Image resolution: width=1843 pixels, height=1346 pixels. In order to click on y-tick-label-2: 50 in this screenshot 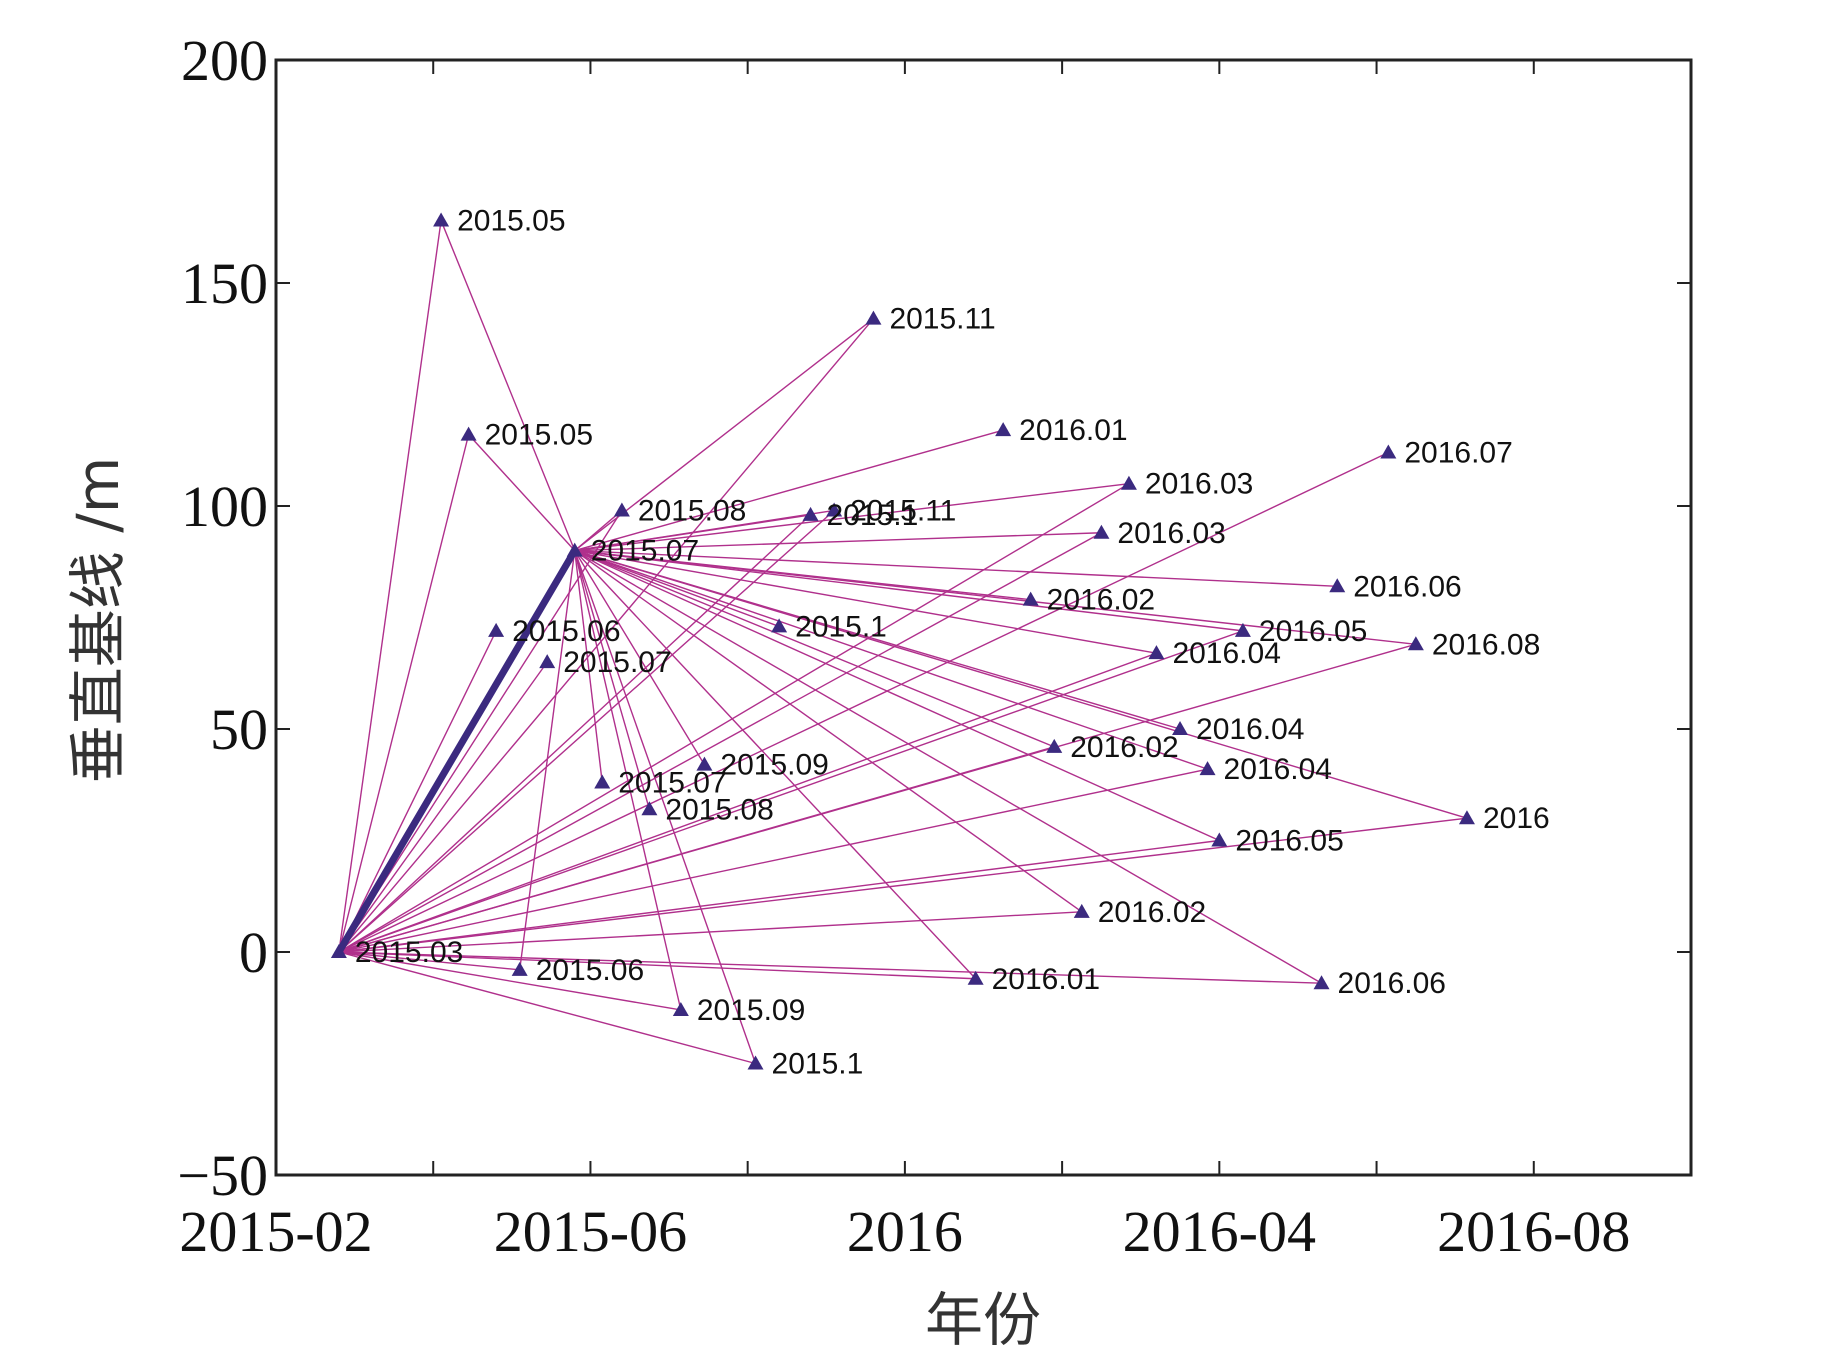, I will do `click(239, 729)`.